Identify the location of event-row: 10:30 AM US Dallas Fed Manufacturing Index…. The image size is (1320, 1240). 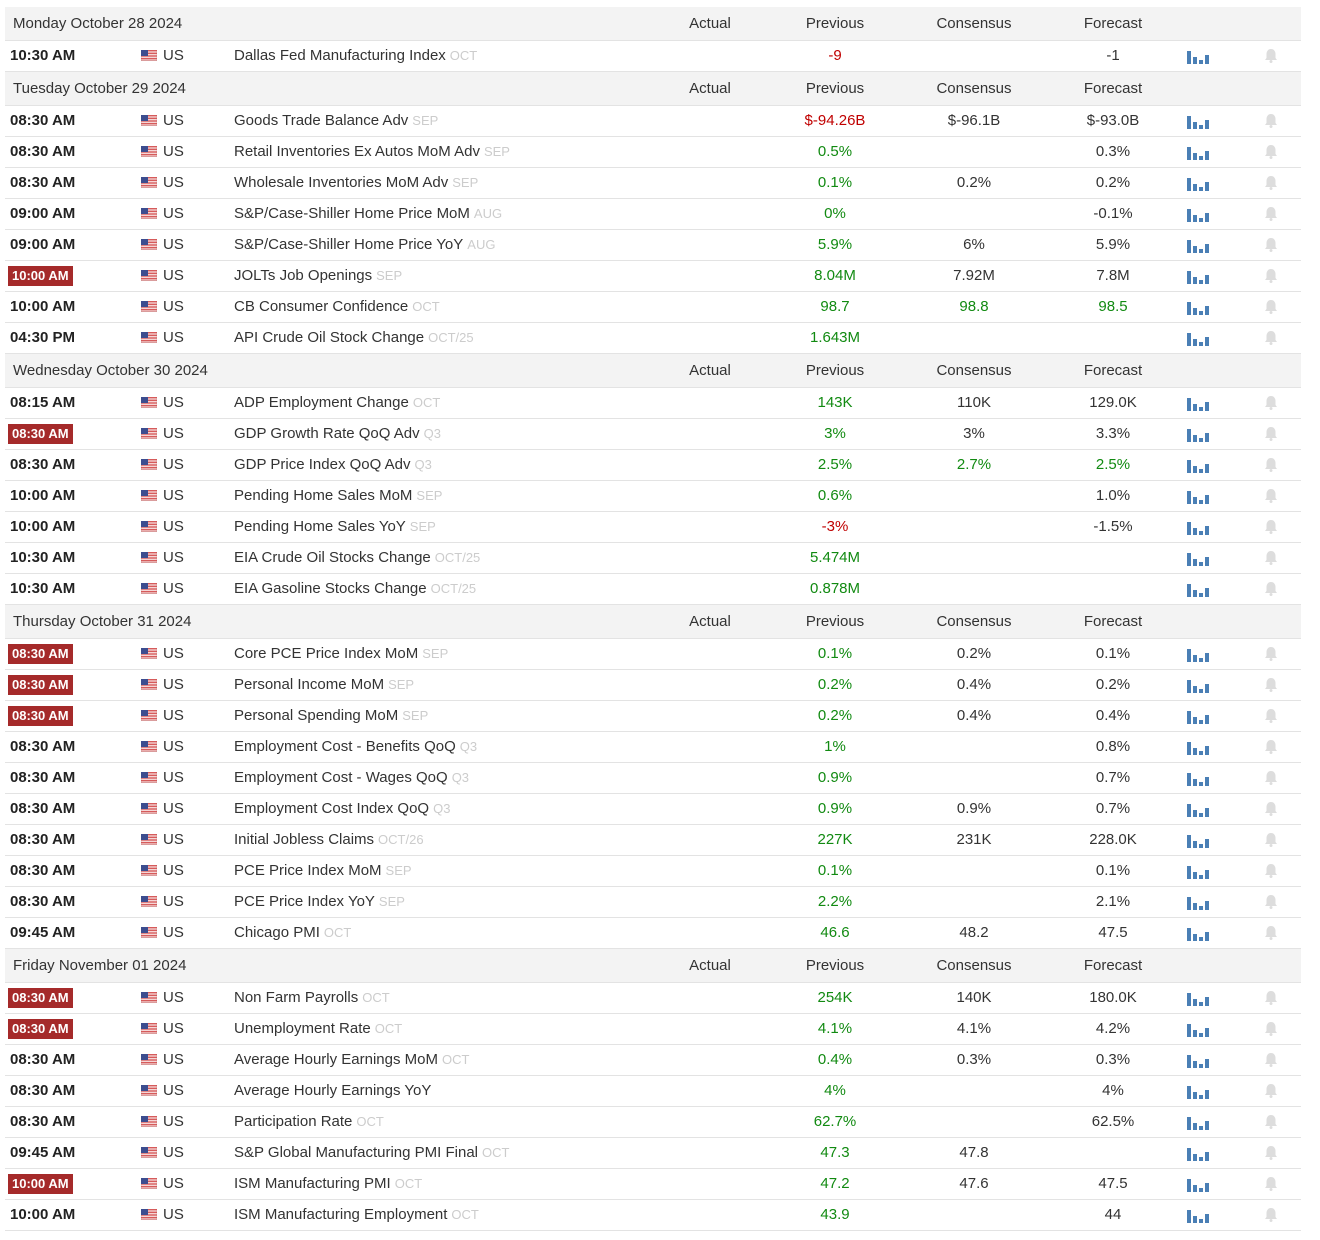
(653, 56).